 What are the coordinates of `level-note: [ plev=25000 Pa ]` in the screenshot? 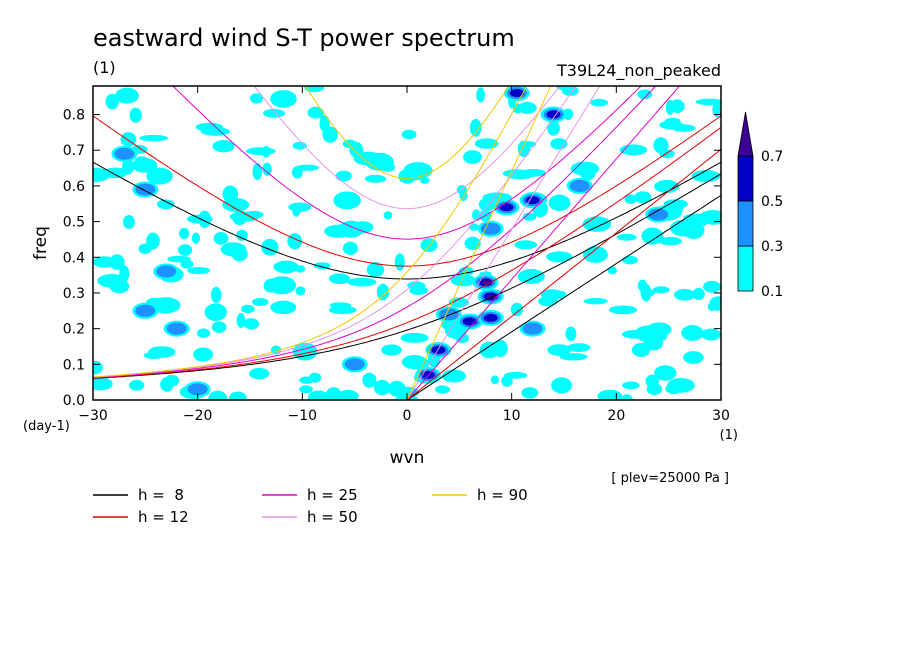 It's located at (670, 478).